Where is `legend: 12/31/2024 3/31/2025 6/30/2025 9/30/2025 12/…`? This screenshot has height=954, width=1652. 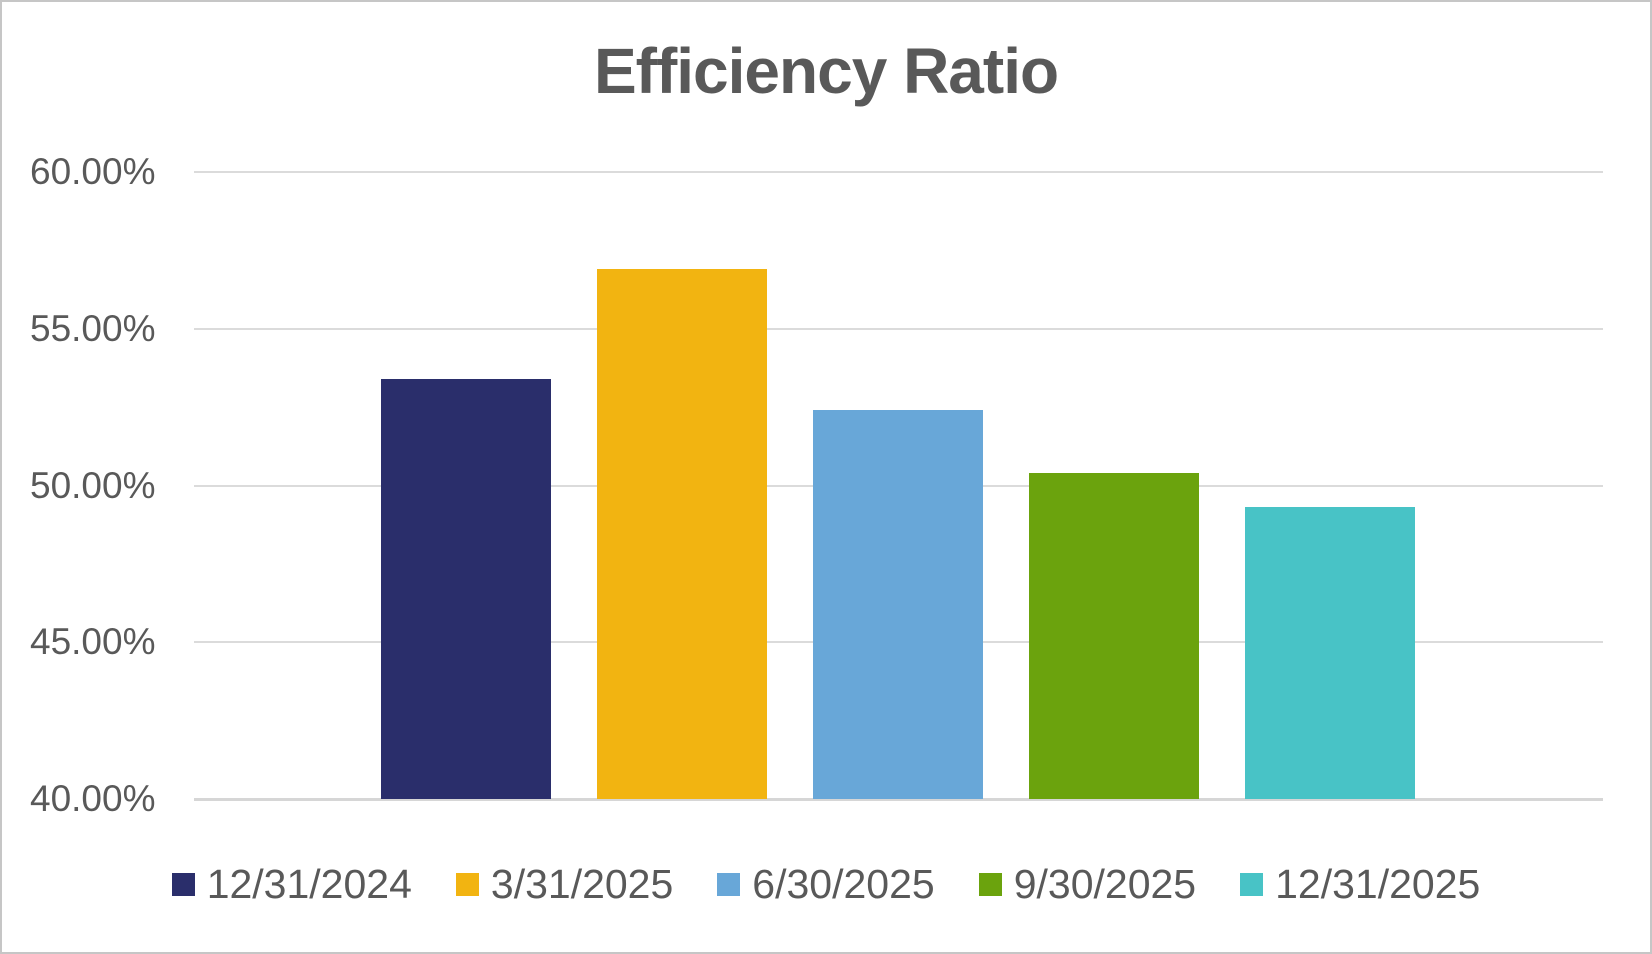 legend: 12/31/2024 3/31/2025 6/30/2025 9/30/2025 12/… is located at coordinates (826, 884).